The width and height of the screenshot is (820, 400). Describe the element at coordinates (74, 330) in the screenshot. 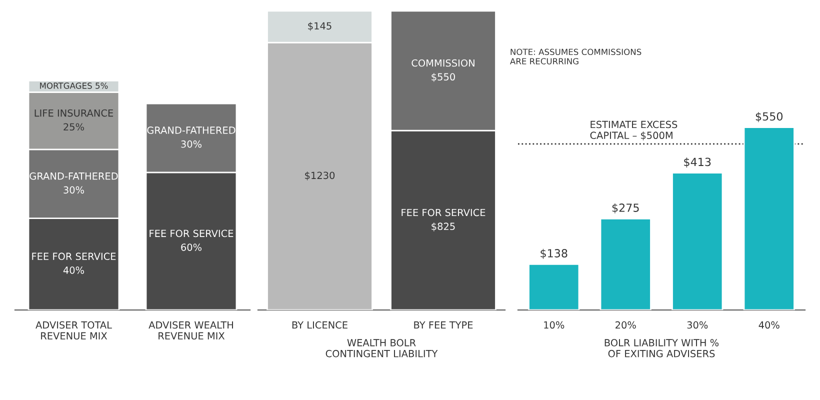

I see `x-tick-label: ADVISER TOTAL REVENUE MIX` at that location.